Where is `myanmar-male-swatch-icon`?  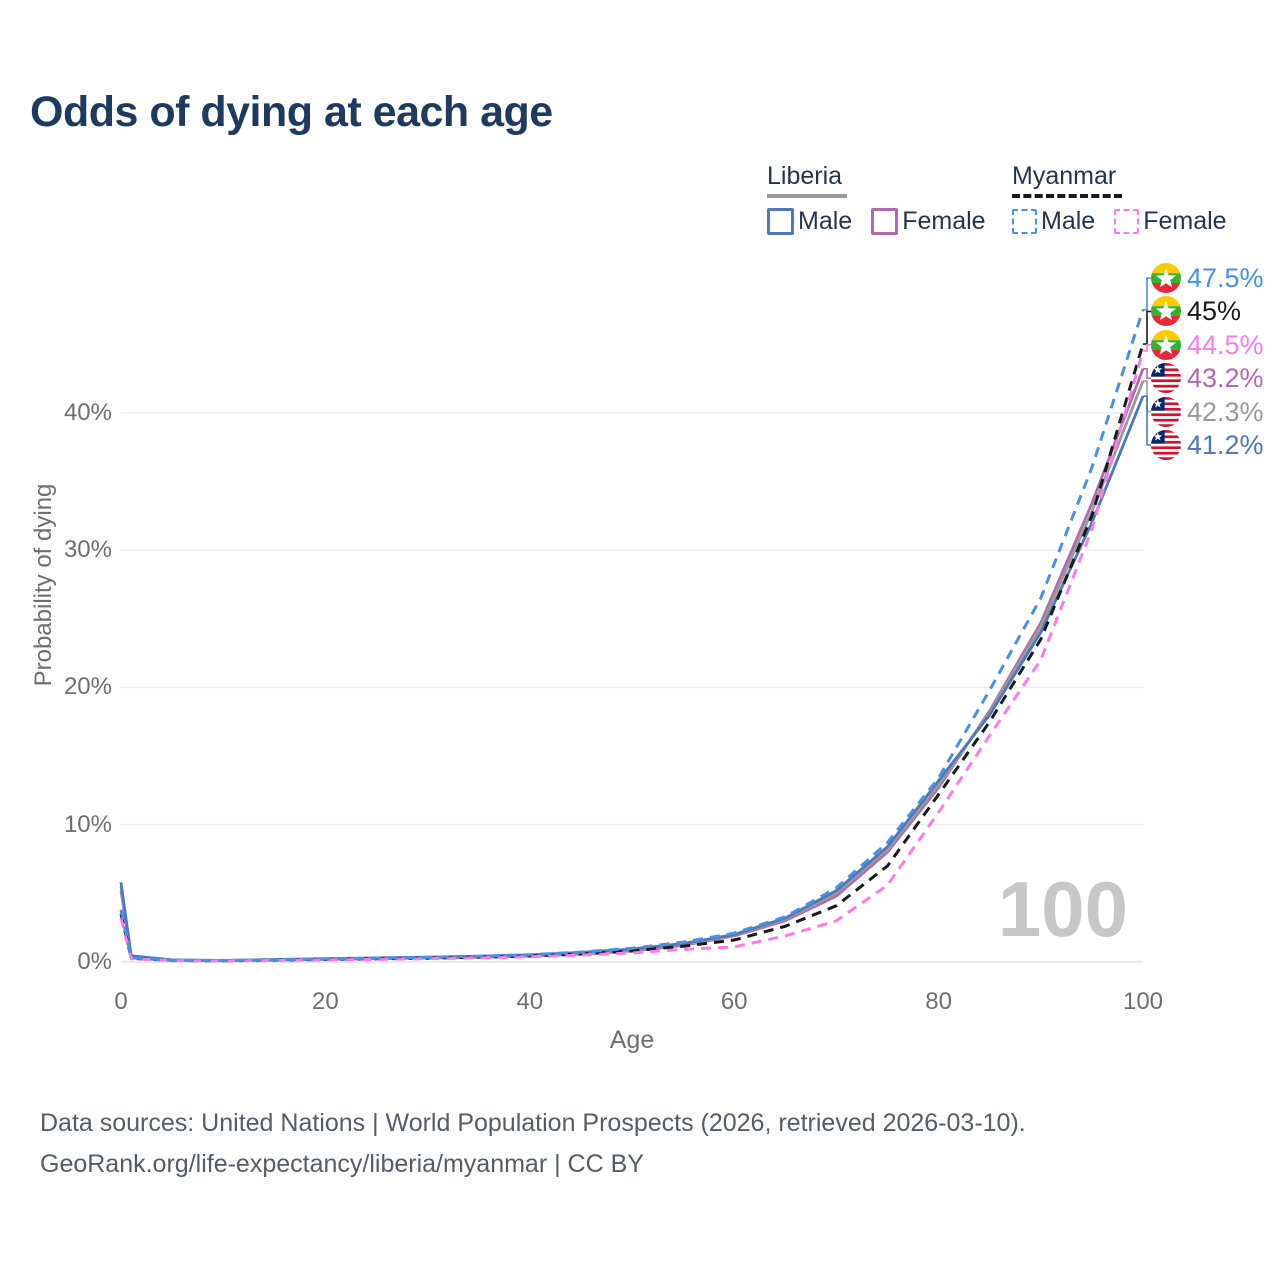
myanmar-male-swatch-icon is located at coordinates (1024, 221).